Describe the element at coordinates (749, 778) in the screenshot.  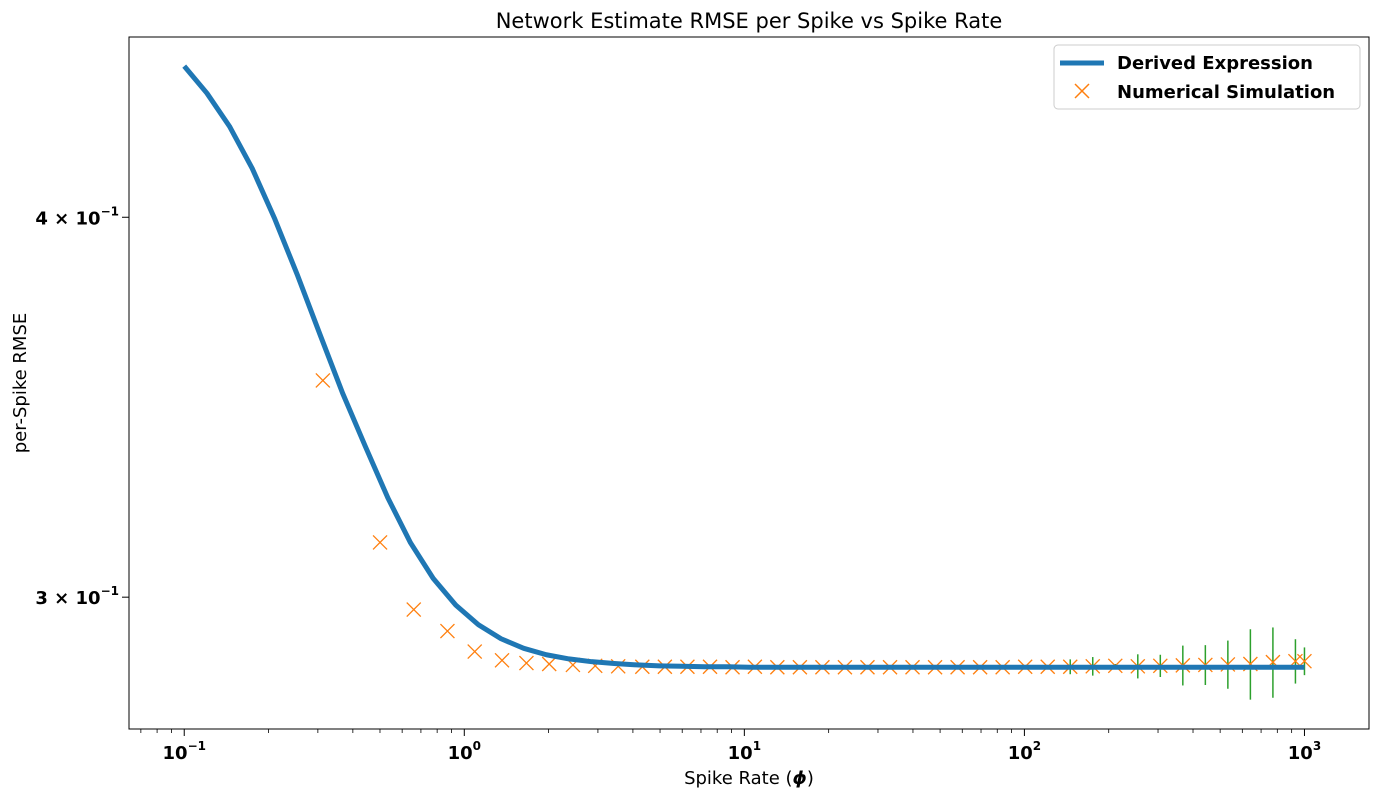
I see `x-axis-label: Spike Rate (ϕ)` at that location.